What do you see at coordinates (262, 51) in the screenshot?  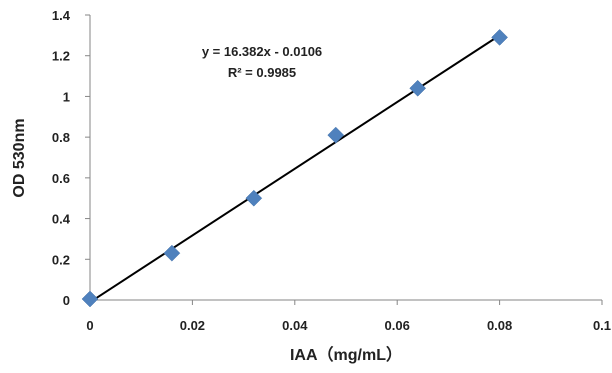 I see `trendline-equation: y = 16.382x - 0.0106` at bounding box center [262, 51].